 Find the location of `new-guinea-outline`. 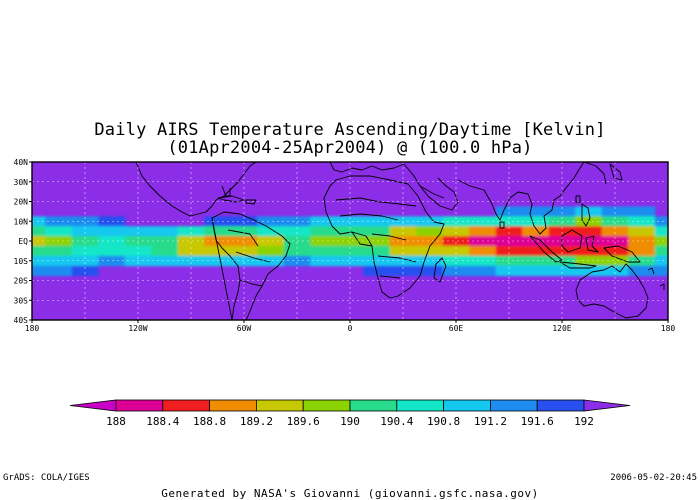

new-guinea-outline is located at coordinates (622, 254).